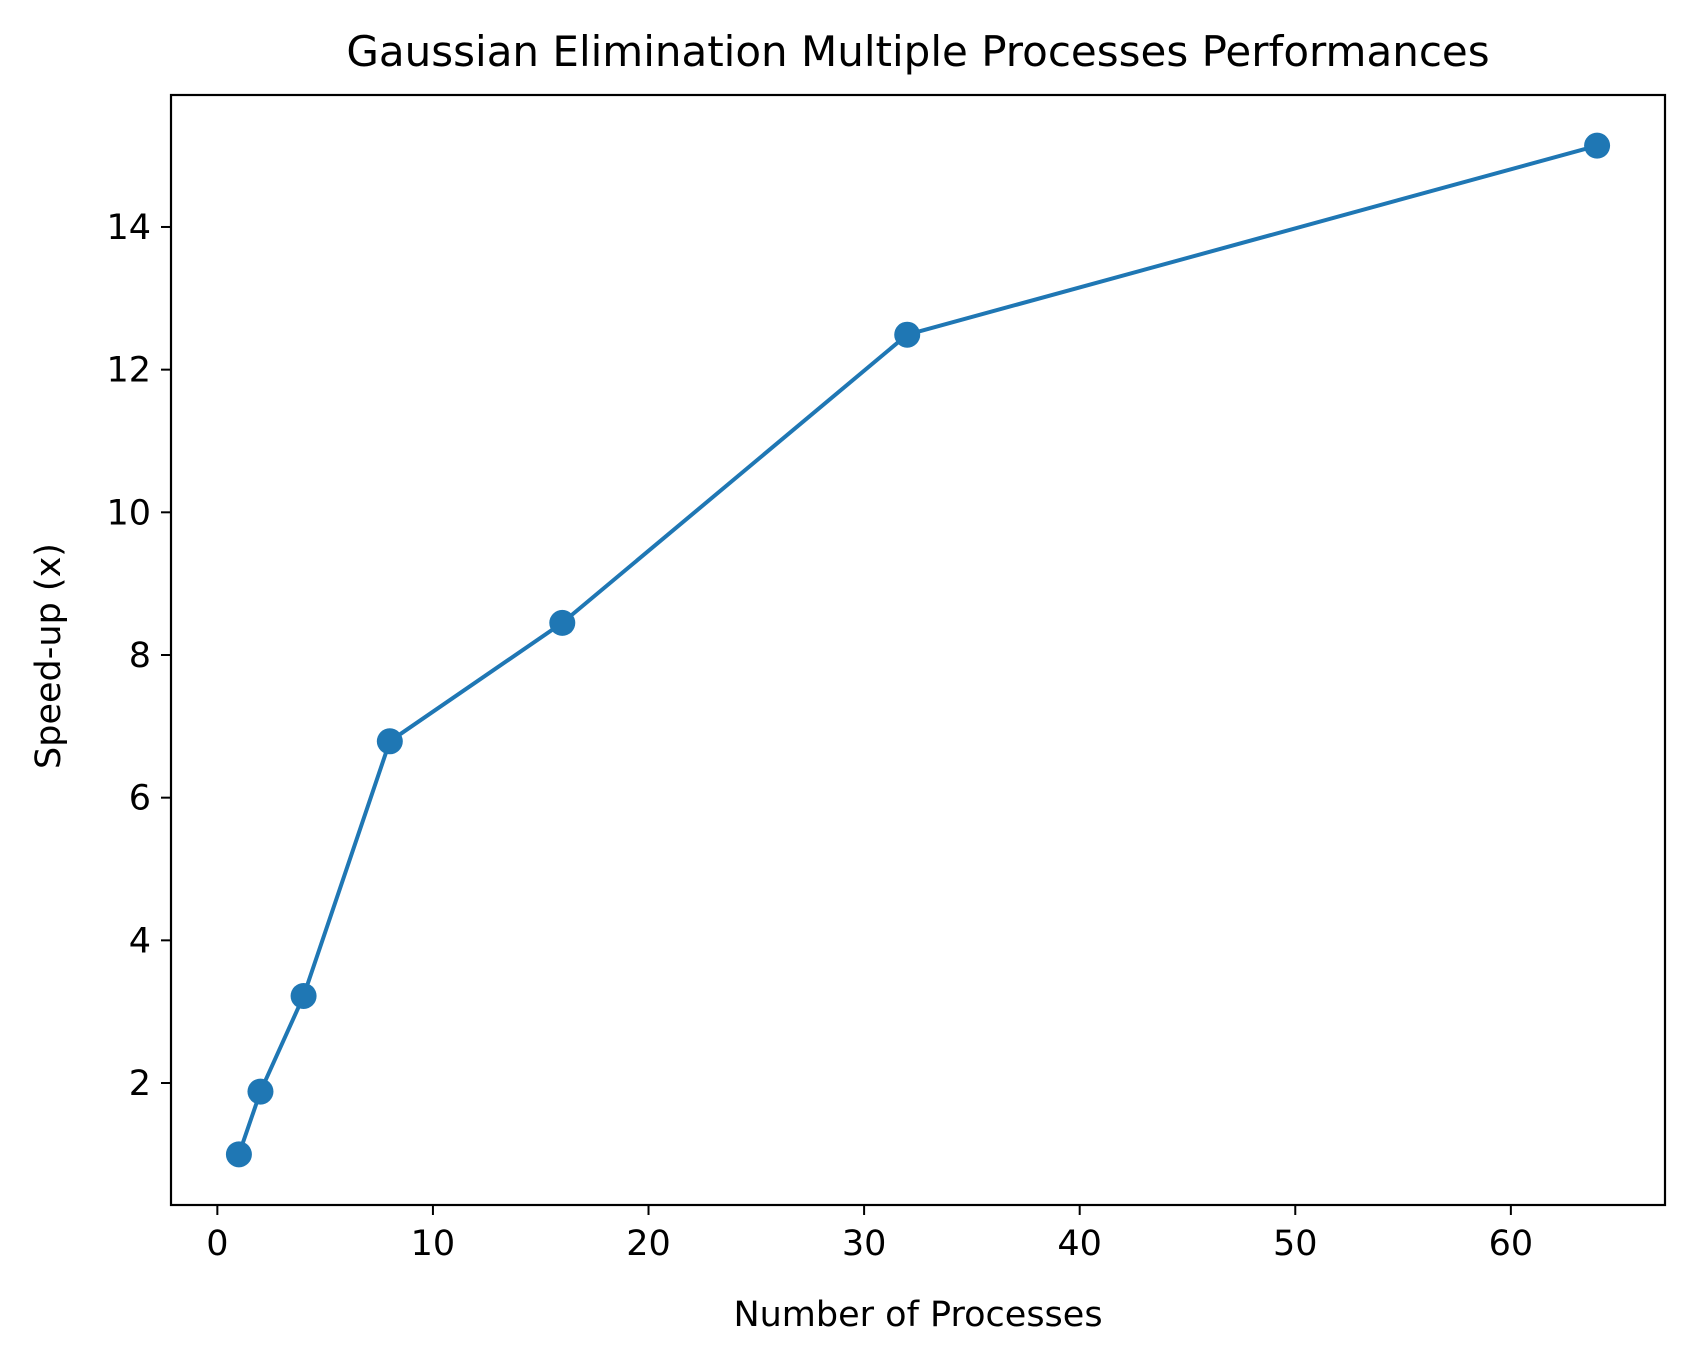 The height and width of the screenshot is (1365, 1688). What do you see at coordinates (140, 941) in the screenshot?
I see `y-tick-label: 4` at bounding box center [140, 941].